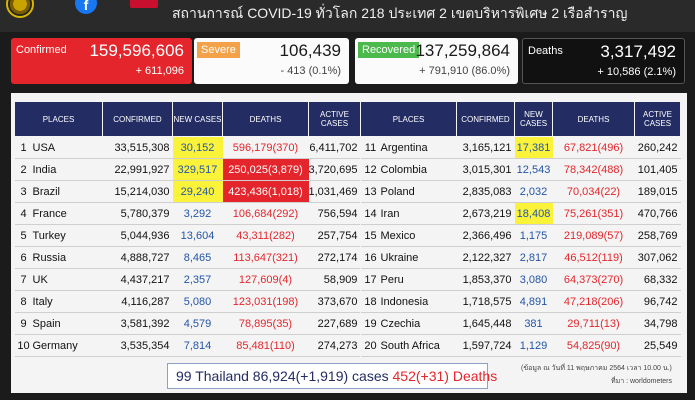 The height and width of the screenshot is (400, 695). Describe the element at coordinates (370, 323) in the screenshot. I see `rank-cell: 19` at that location.